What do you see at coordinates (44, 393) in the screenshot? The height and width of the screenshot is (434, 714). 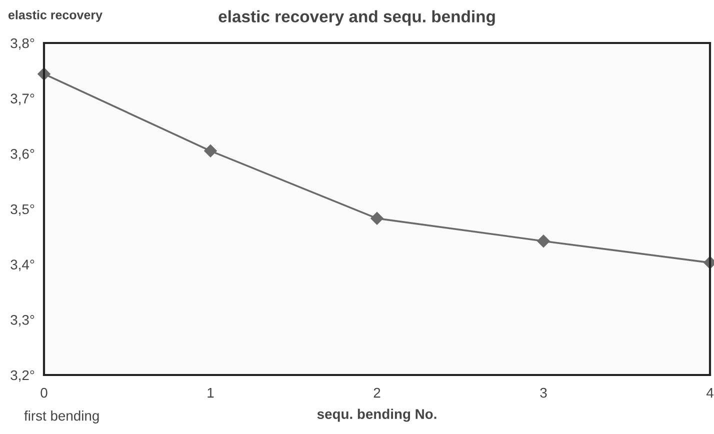 I see `x-tick-label: 0` at bounding box center [44, 393].